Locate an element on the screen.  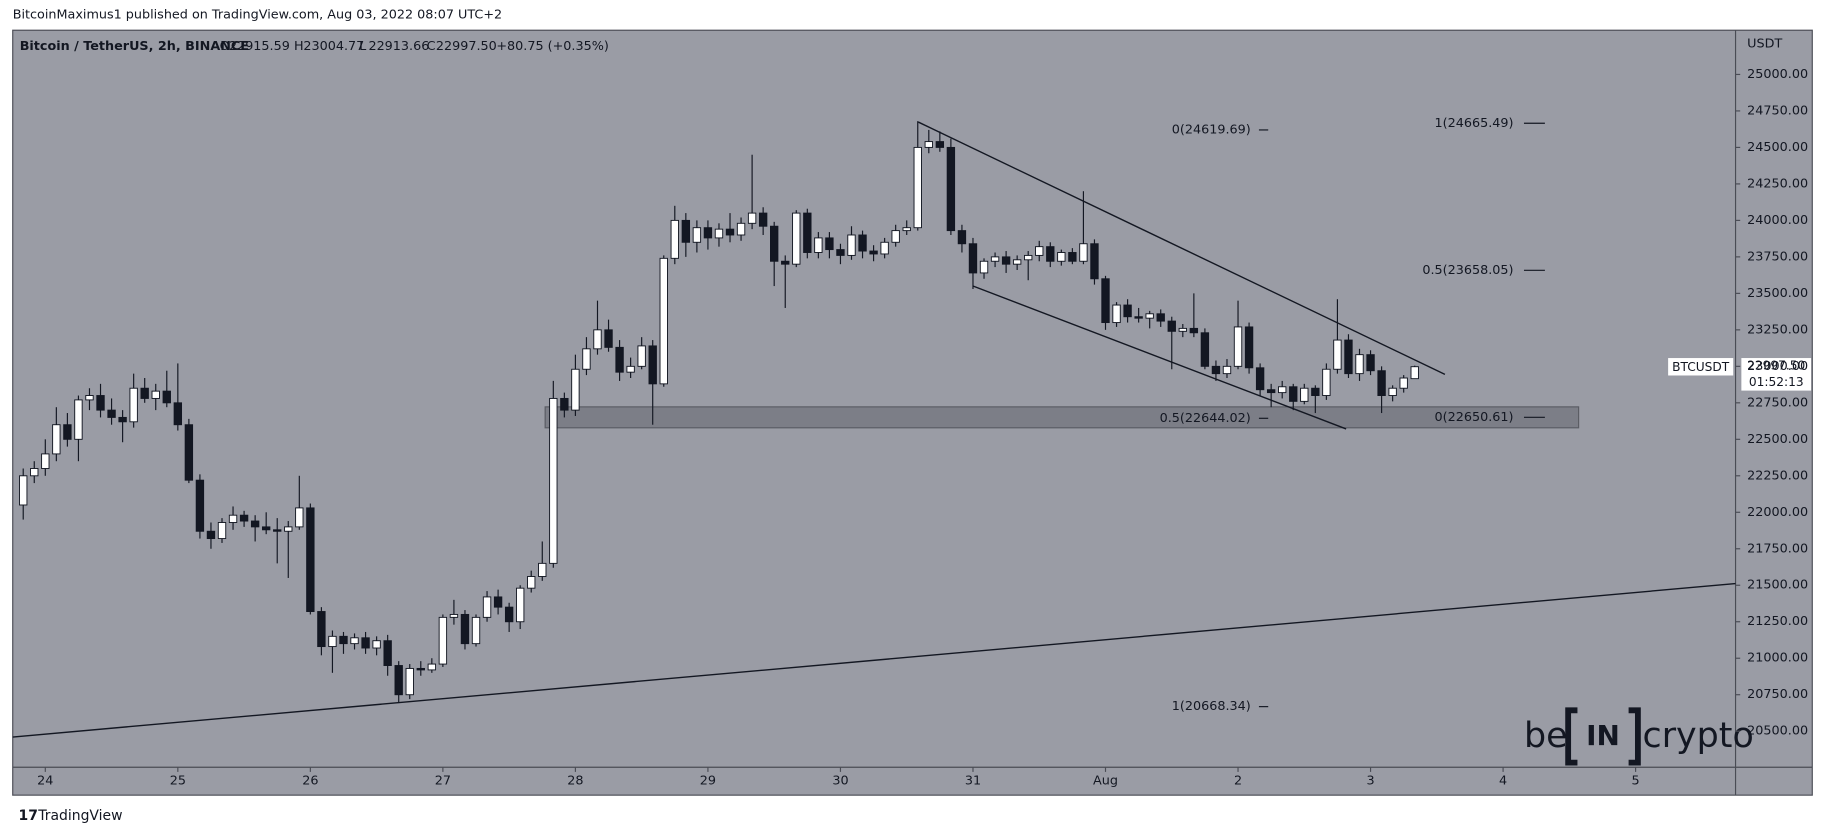
x-tick-label: 5 is located at coordinates (1636, 781).